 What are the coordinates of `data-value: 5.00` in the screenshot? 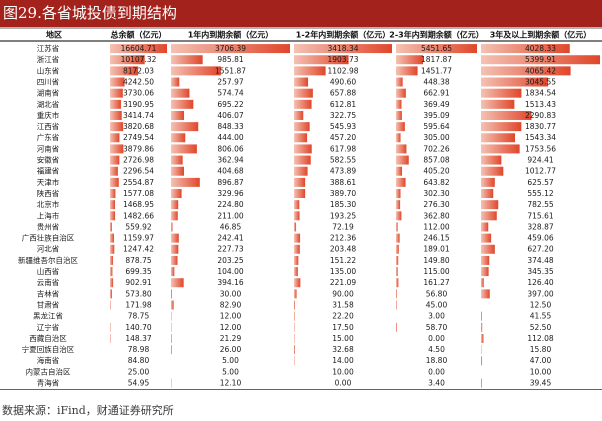 It's located at (230, 360).